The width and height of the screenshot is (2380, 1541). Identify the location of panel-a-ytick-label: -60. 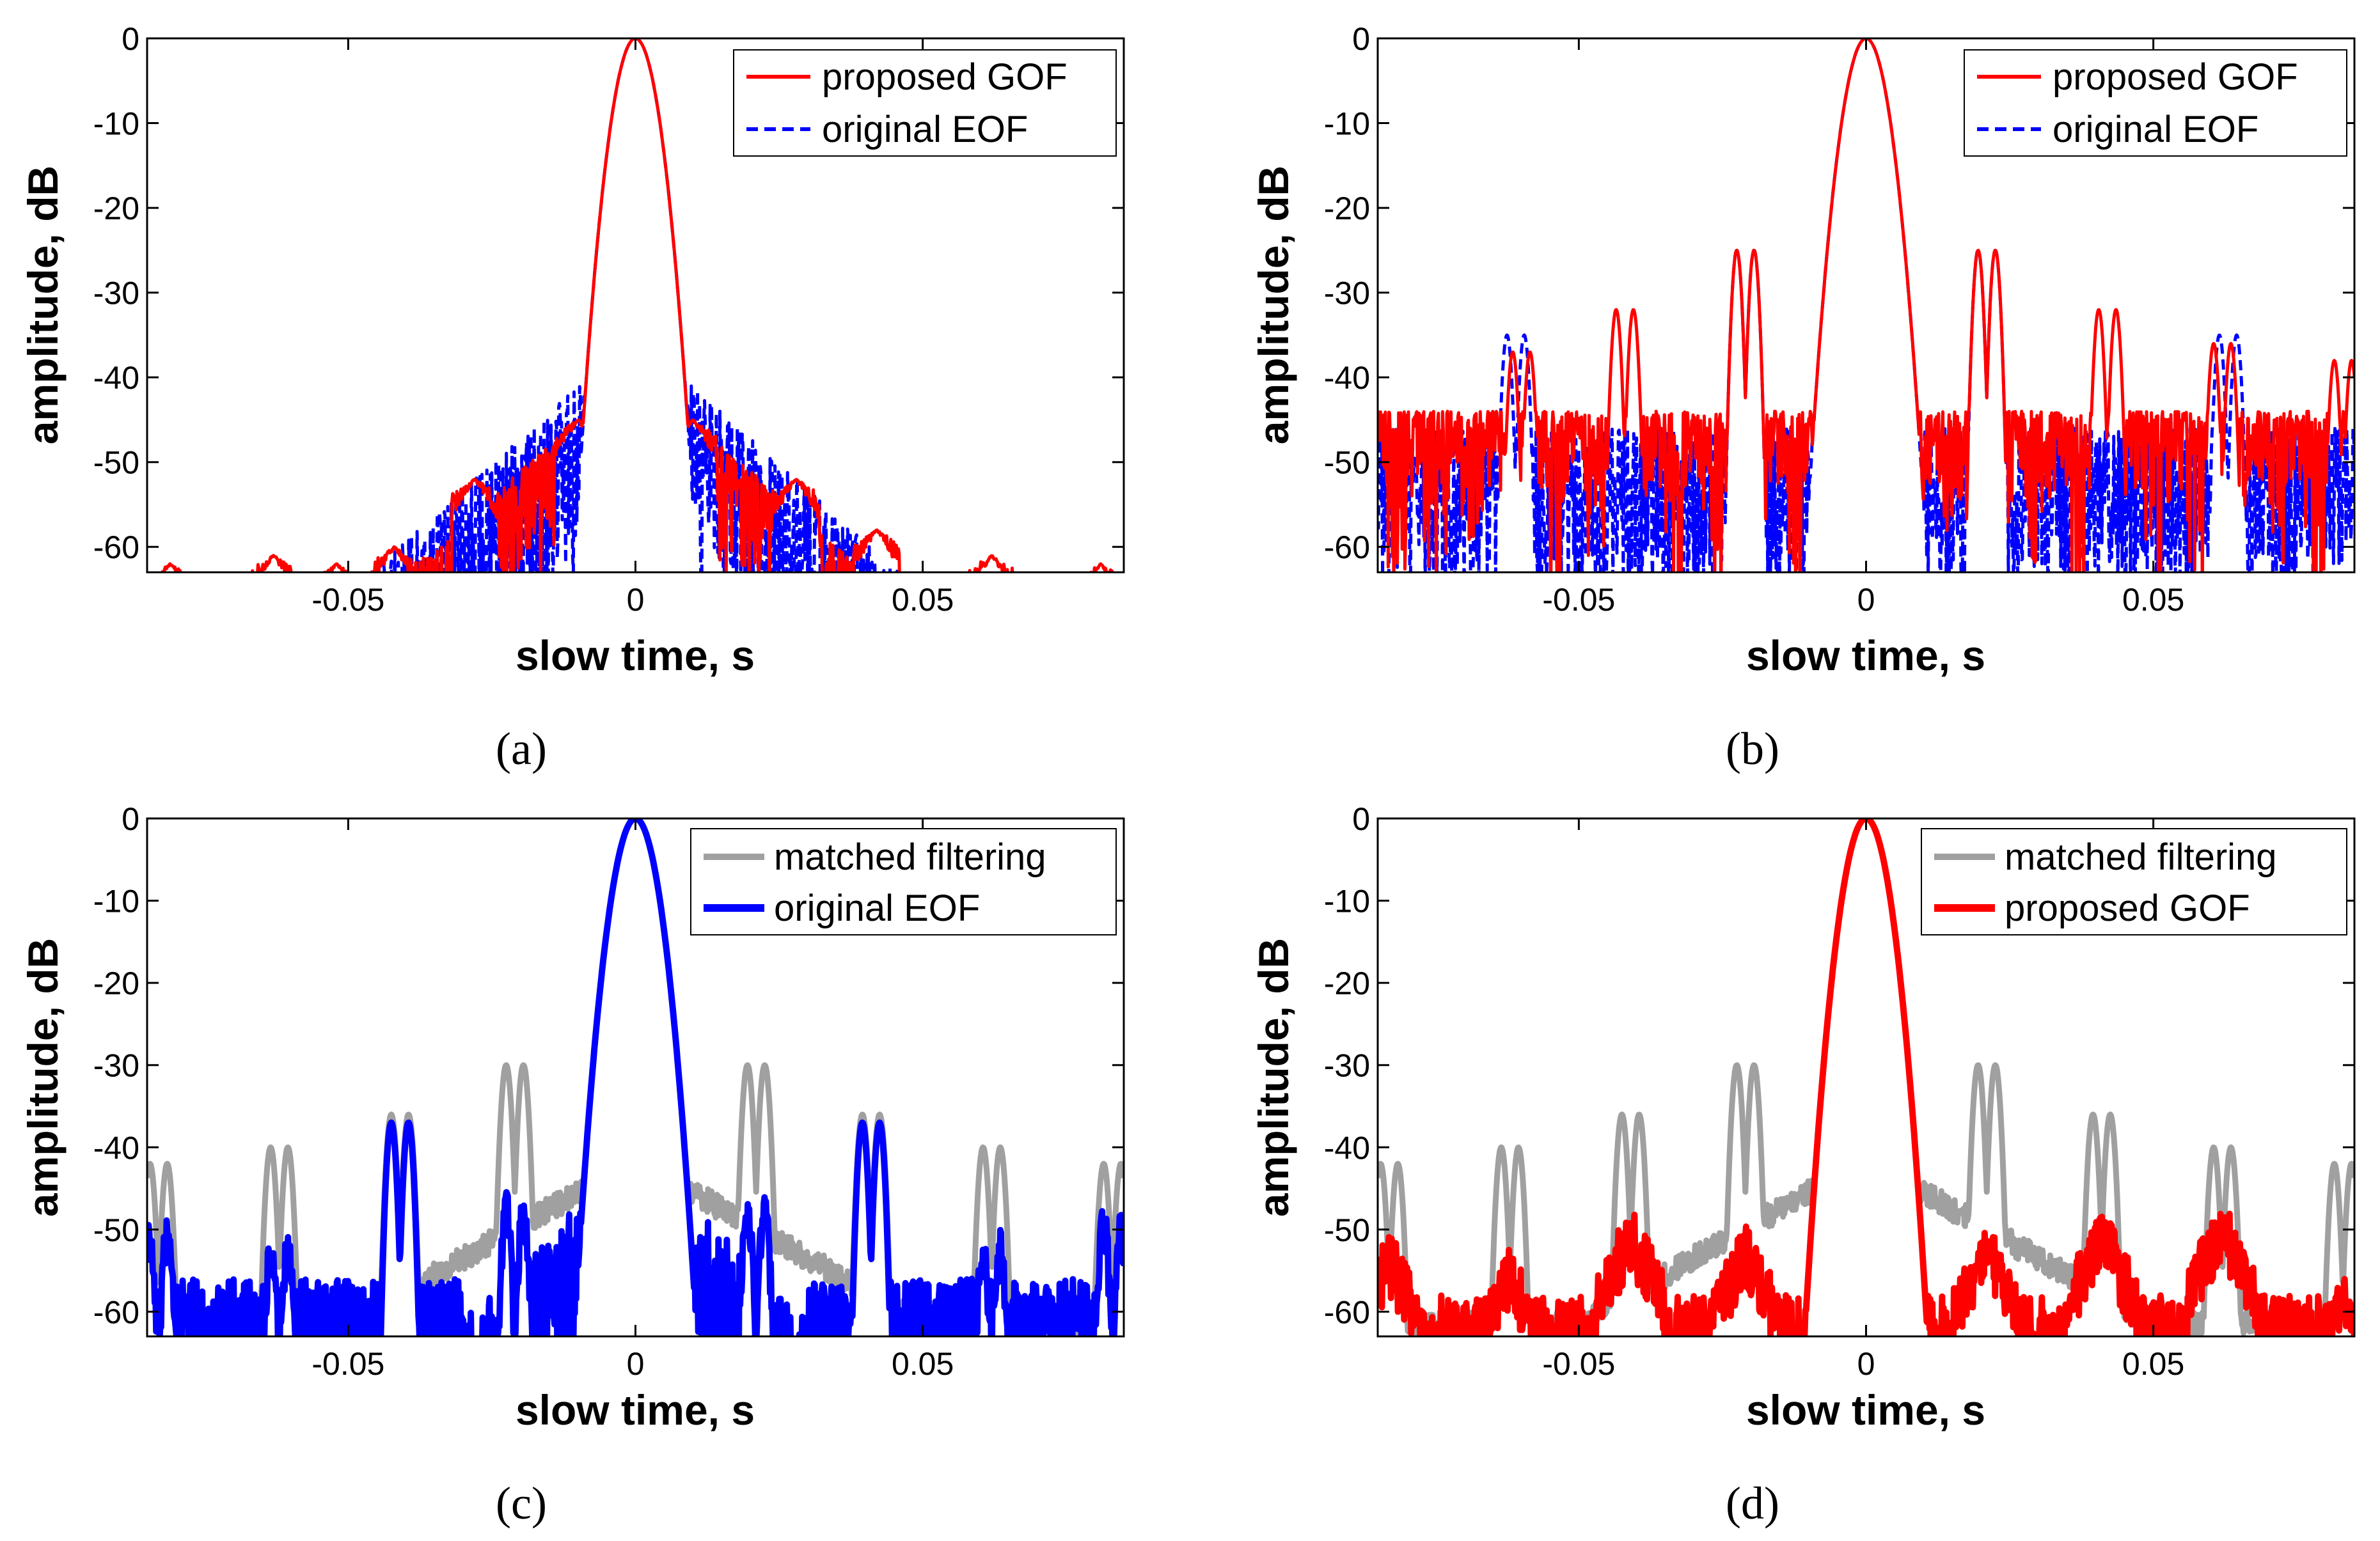
(116, 547).